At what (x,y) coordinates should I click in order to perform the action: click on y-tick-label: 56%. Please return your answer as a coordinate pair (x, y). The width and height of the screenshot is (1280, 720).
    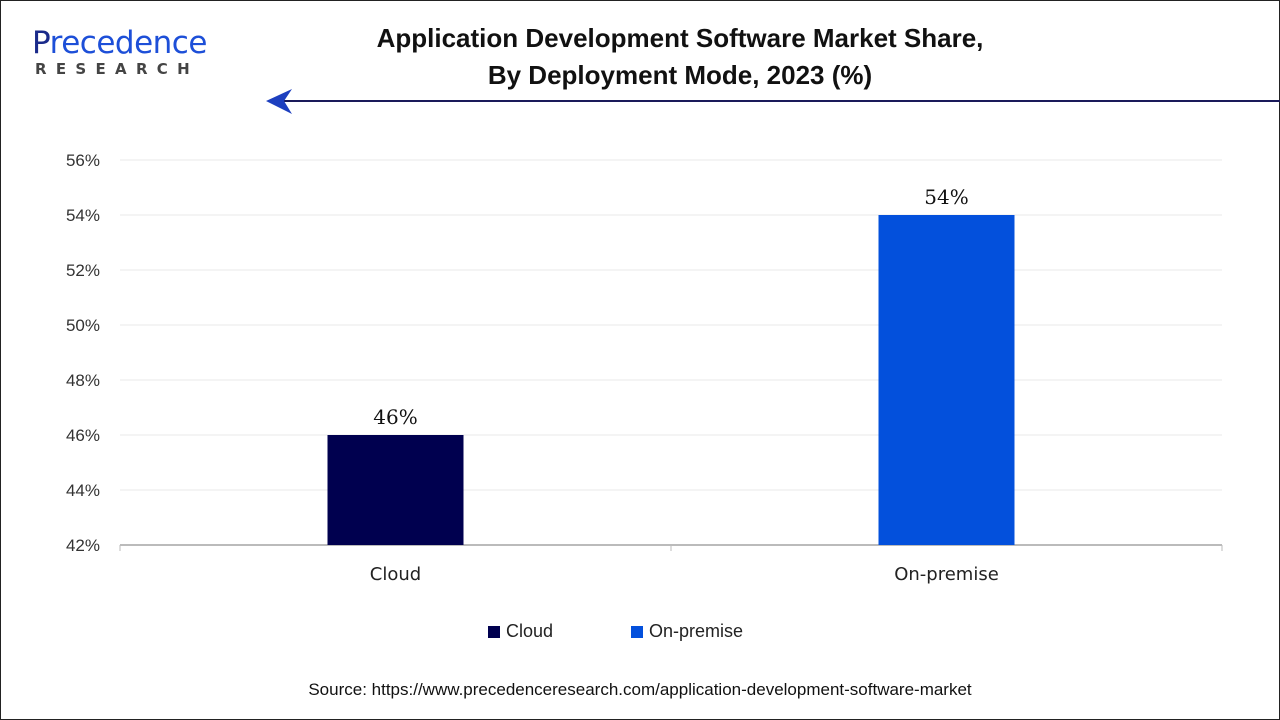
    Looking at the image, I should click on (83, 160).